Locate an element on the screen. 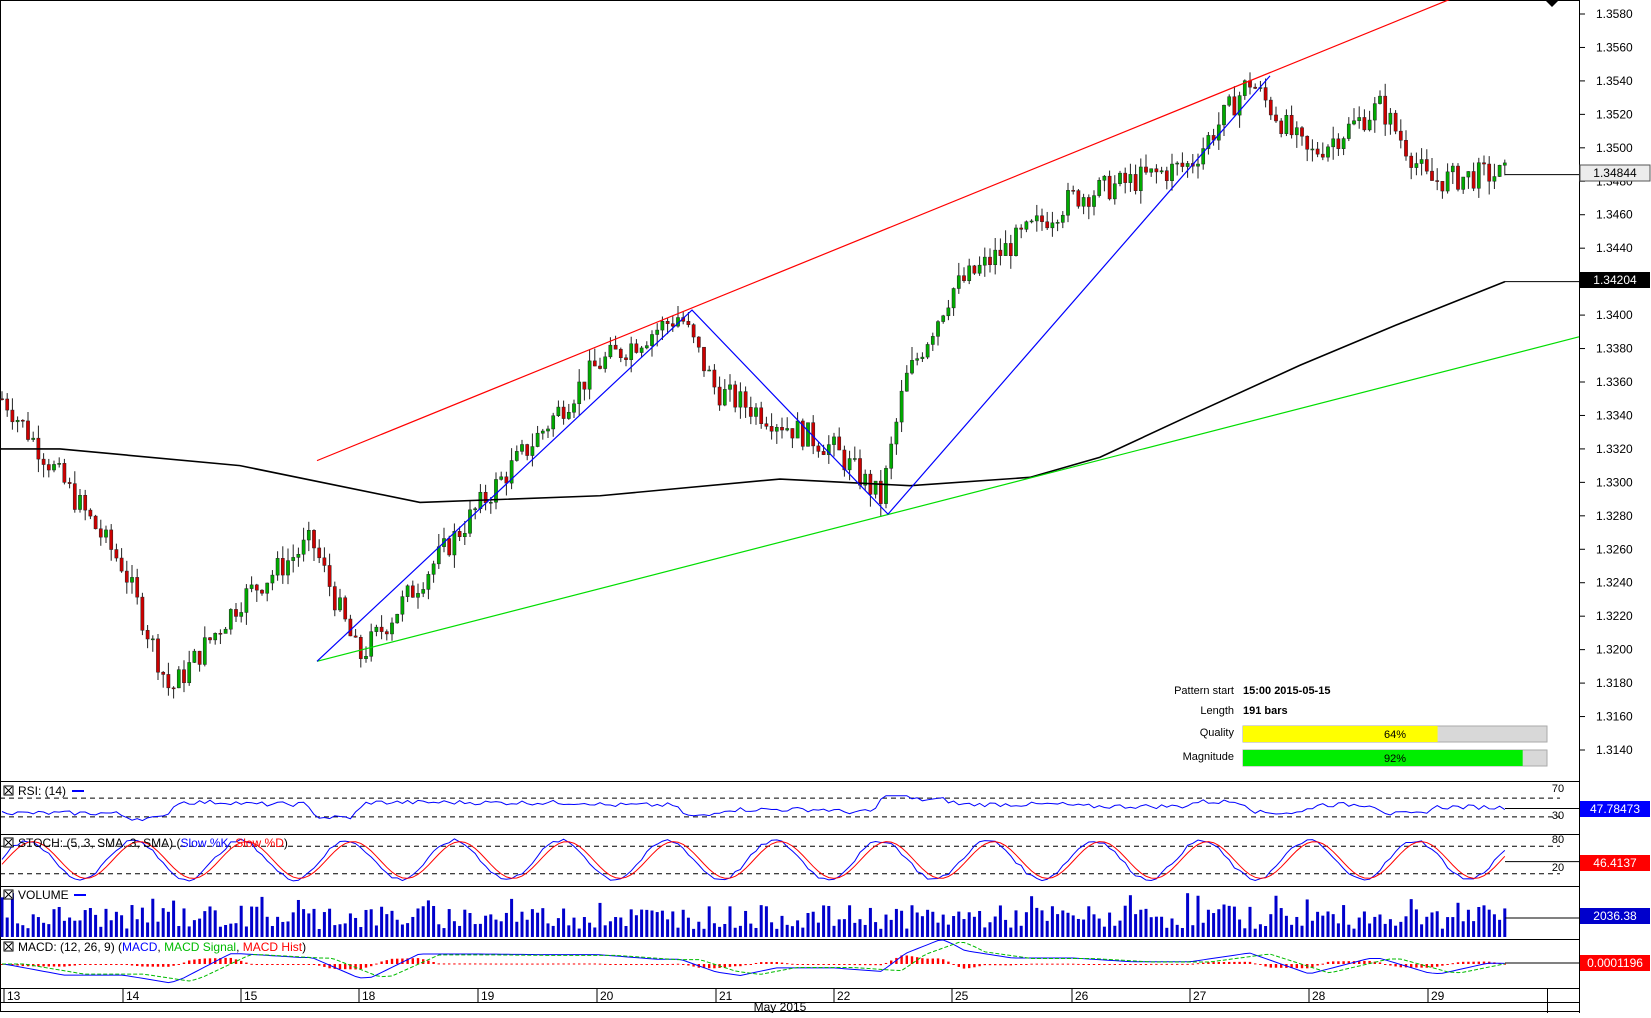 This screenshot has width=1651, height=1018. y-tick-label: 1.3580 is located at coordinates (1614, 14).